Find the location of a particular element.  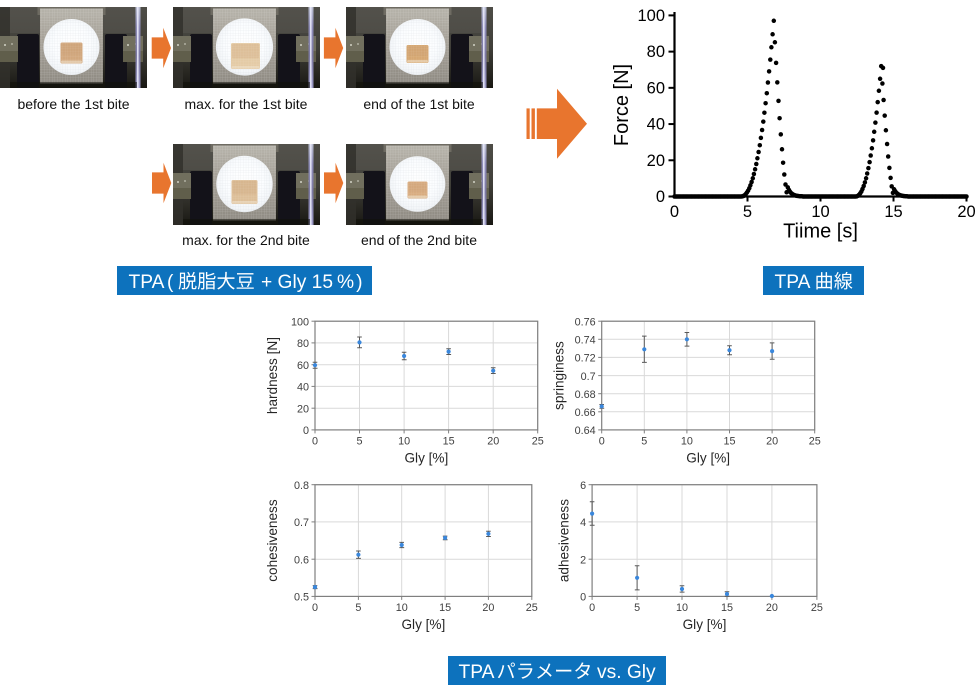

svg-text: cohesiveness is located at coordinates (272, 540).